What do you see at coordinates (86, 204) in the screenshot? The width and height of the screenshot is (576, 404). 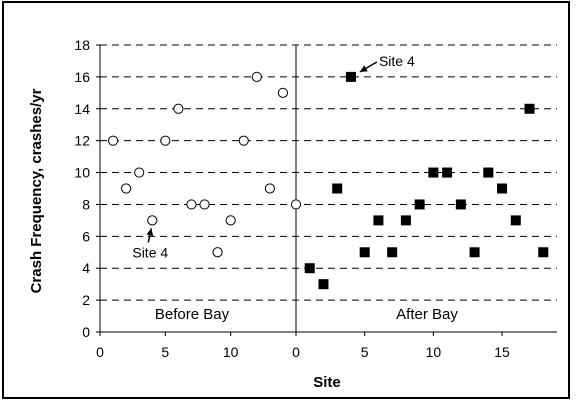 I see `y-tick-label: 8` at bounding box center [86, 204].